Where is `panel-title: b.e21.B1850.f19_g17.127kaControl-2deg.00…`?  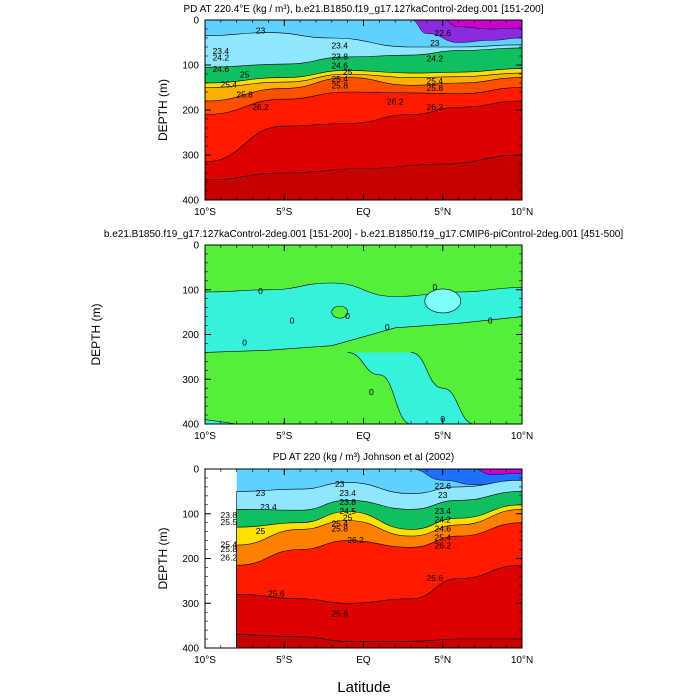
panel-title: b.e21.B1850.f19_g17.127kaControl-2deg.00… is located at coordinates (363, 234).